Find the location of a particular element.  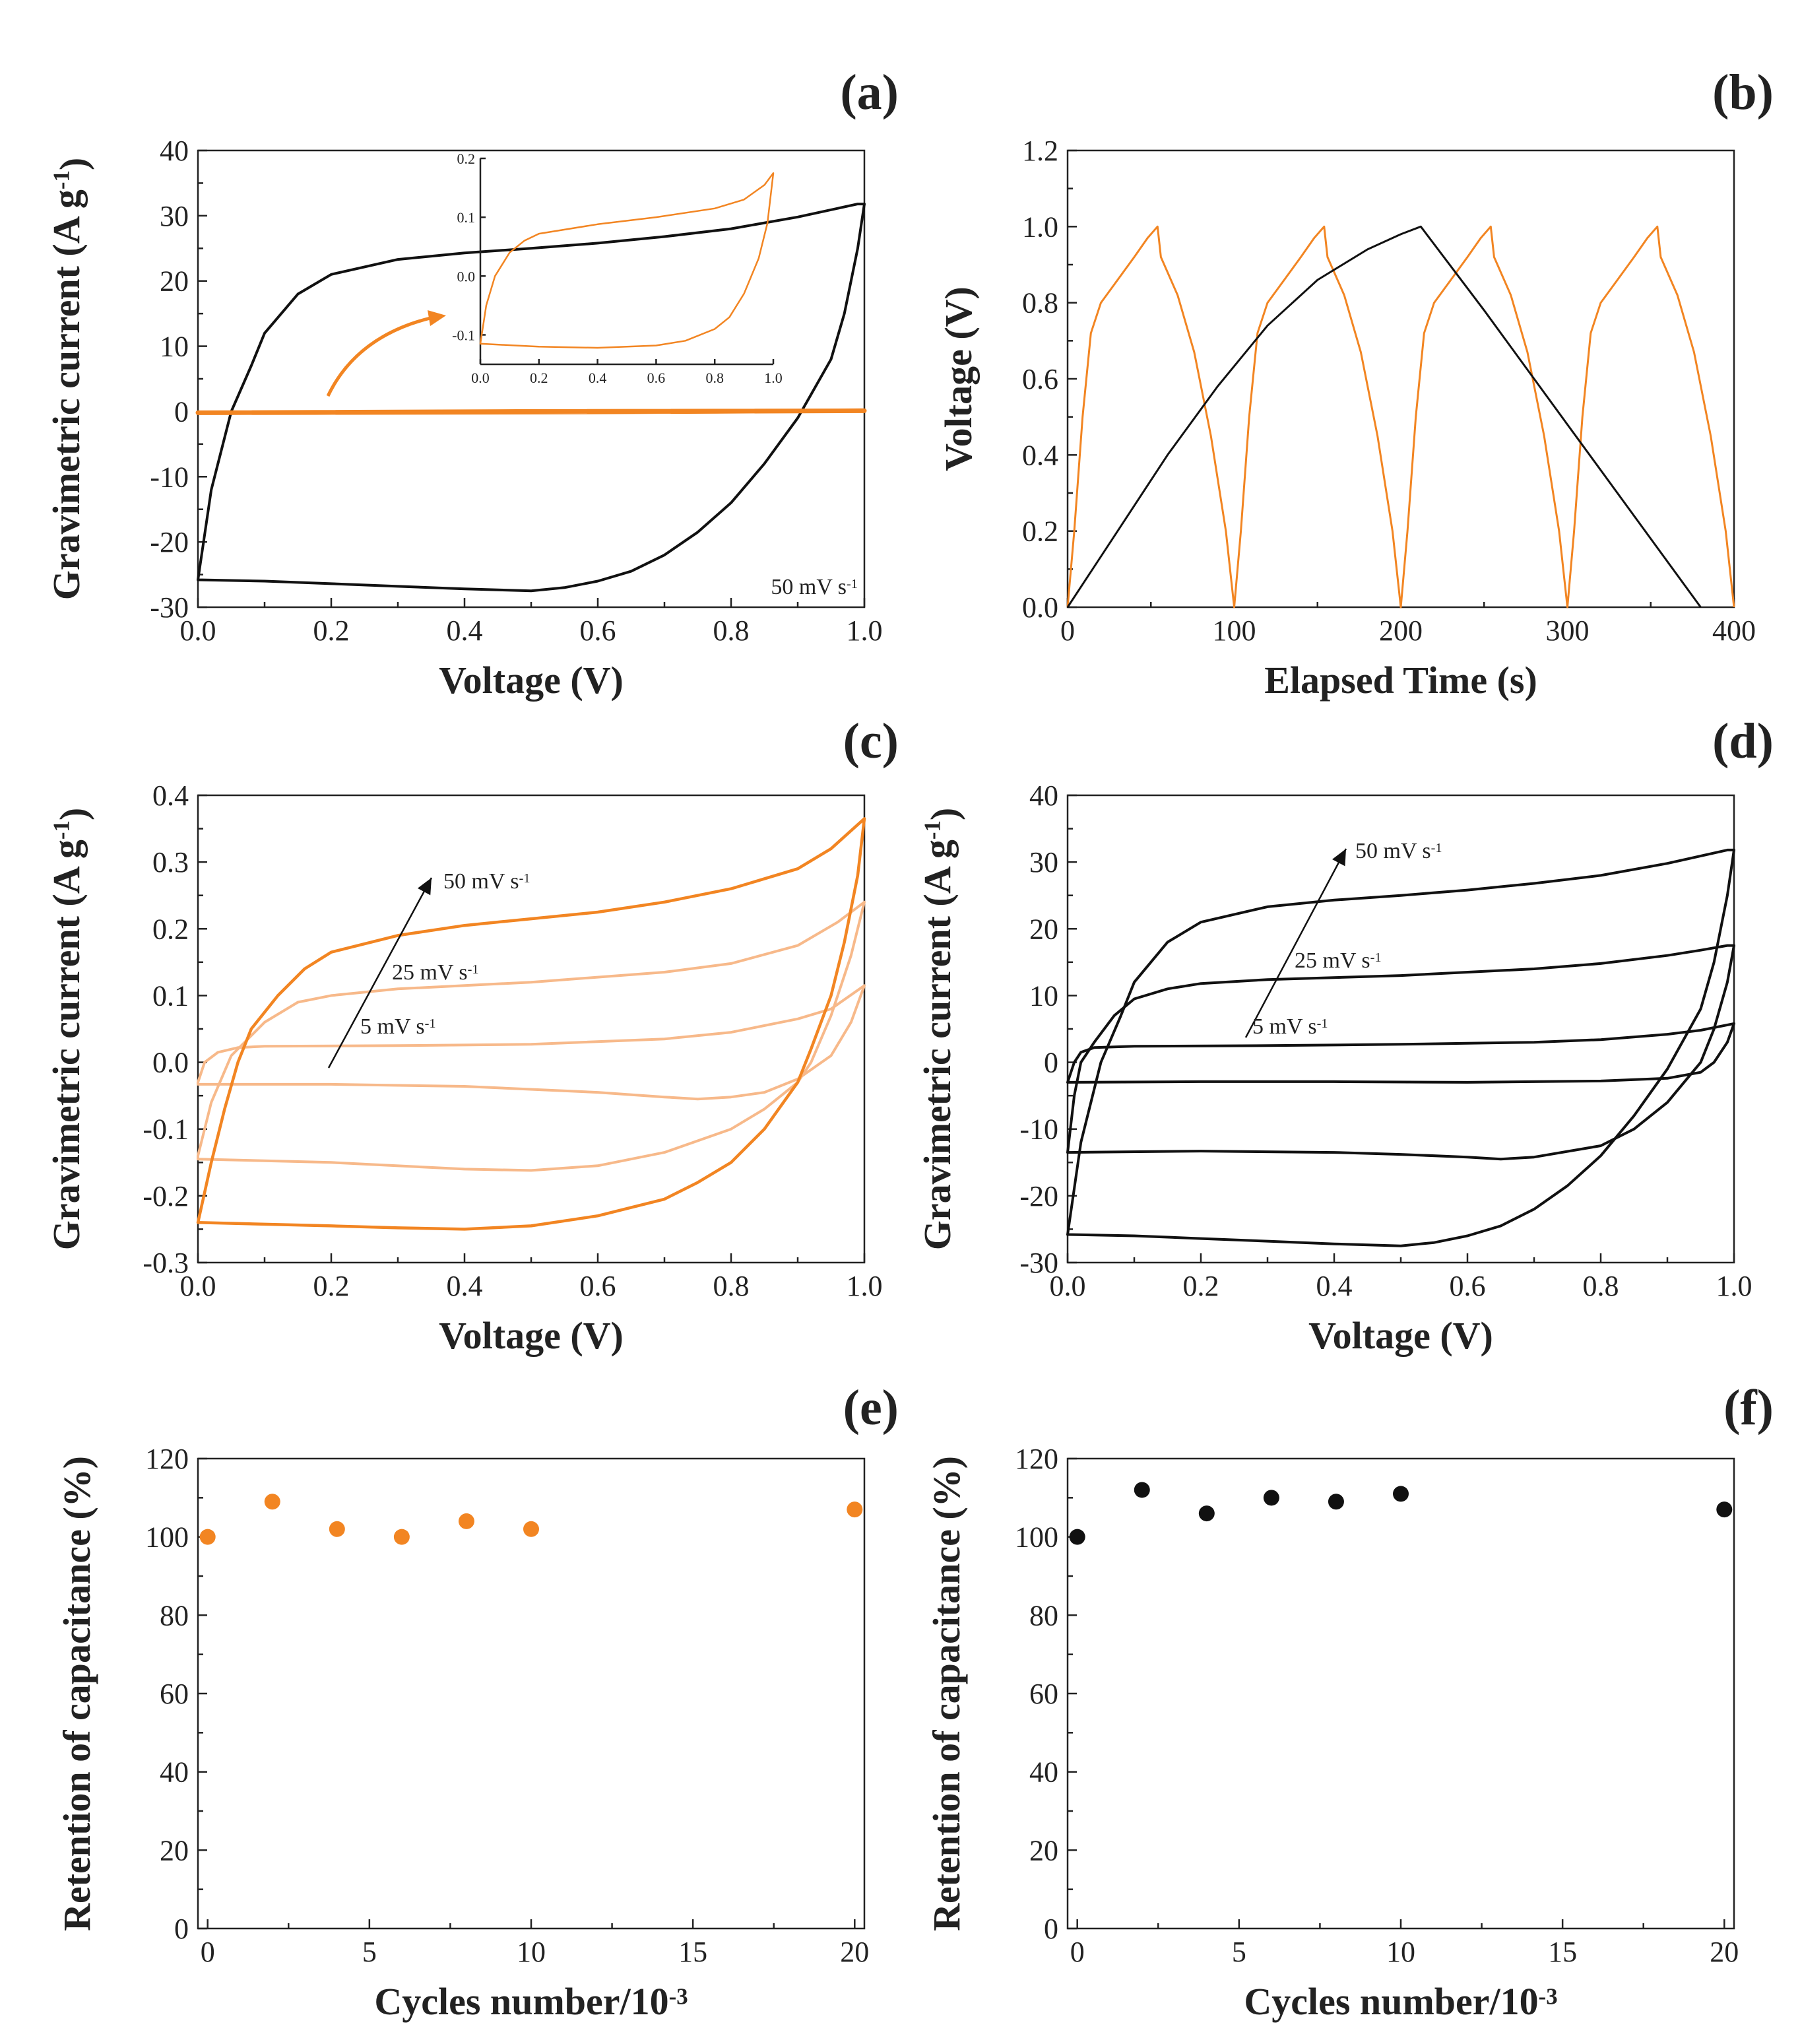

a-inset-x-tick-label: 0.8 is located at coordinates (714, 378).